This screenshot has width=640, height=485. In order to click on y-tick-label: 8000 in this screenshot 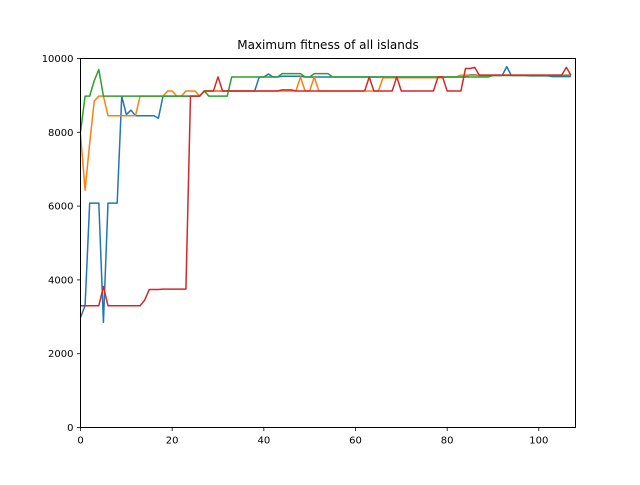, I will do `click(60, 133)`.